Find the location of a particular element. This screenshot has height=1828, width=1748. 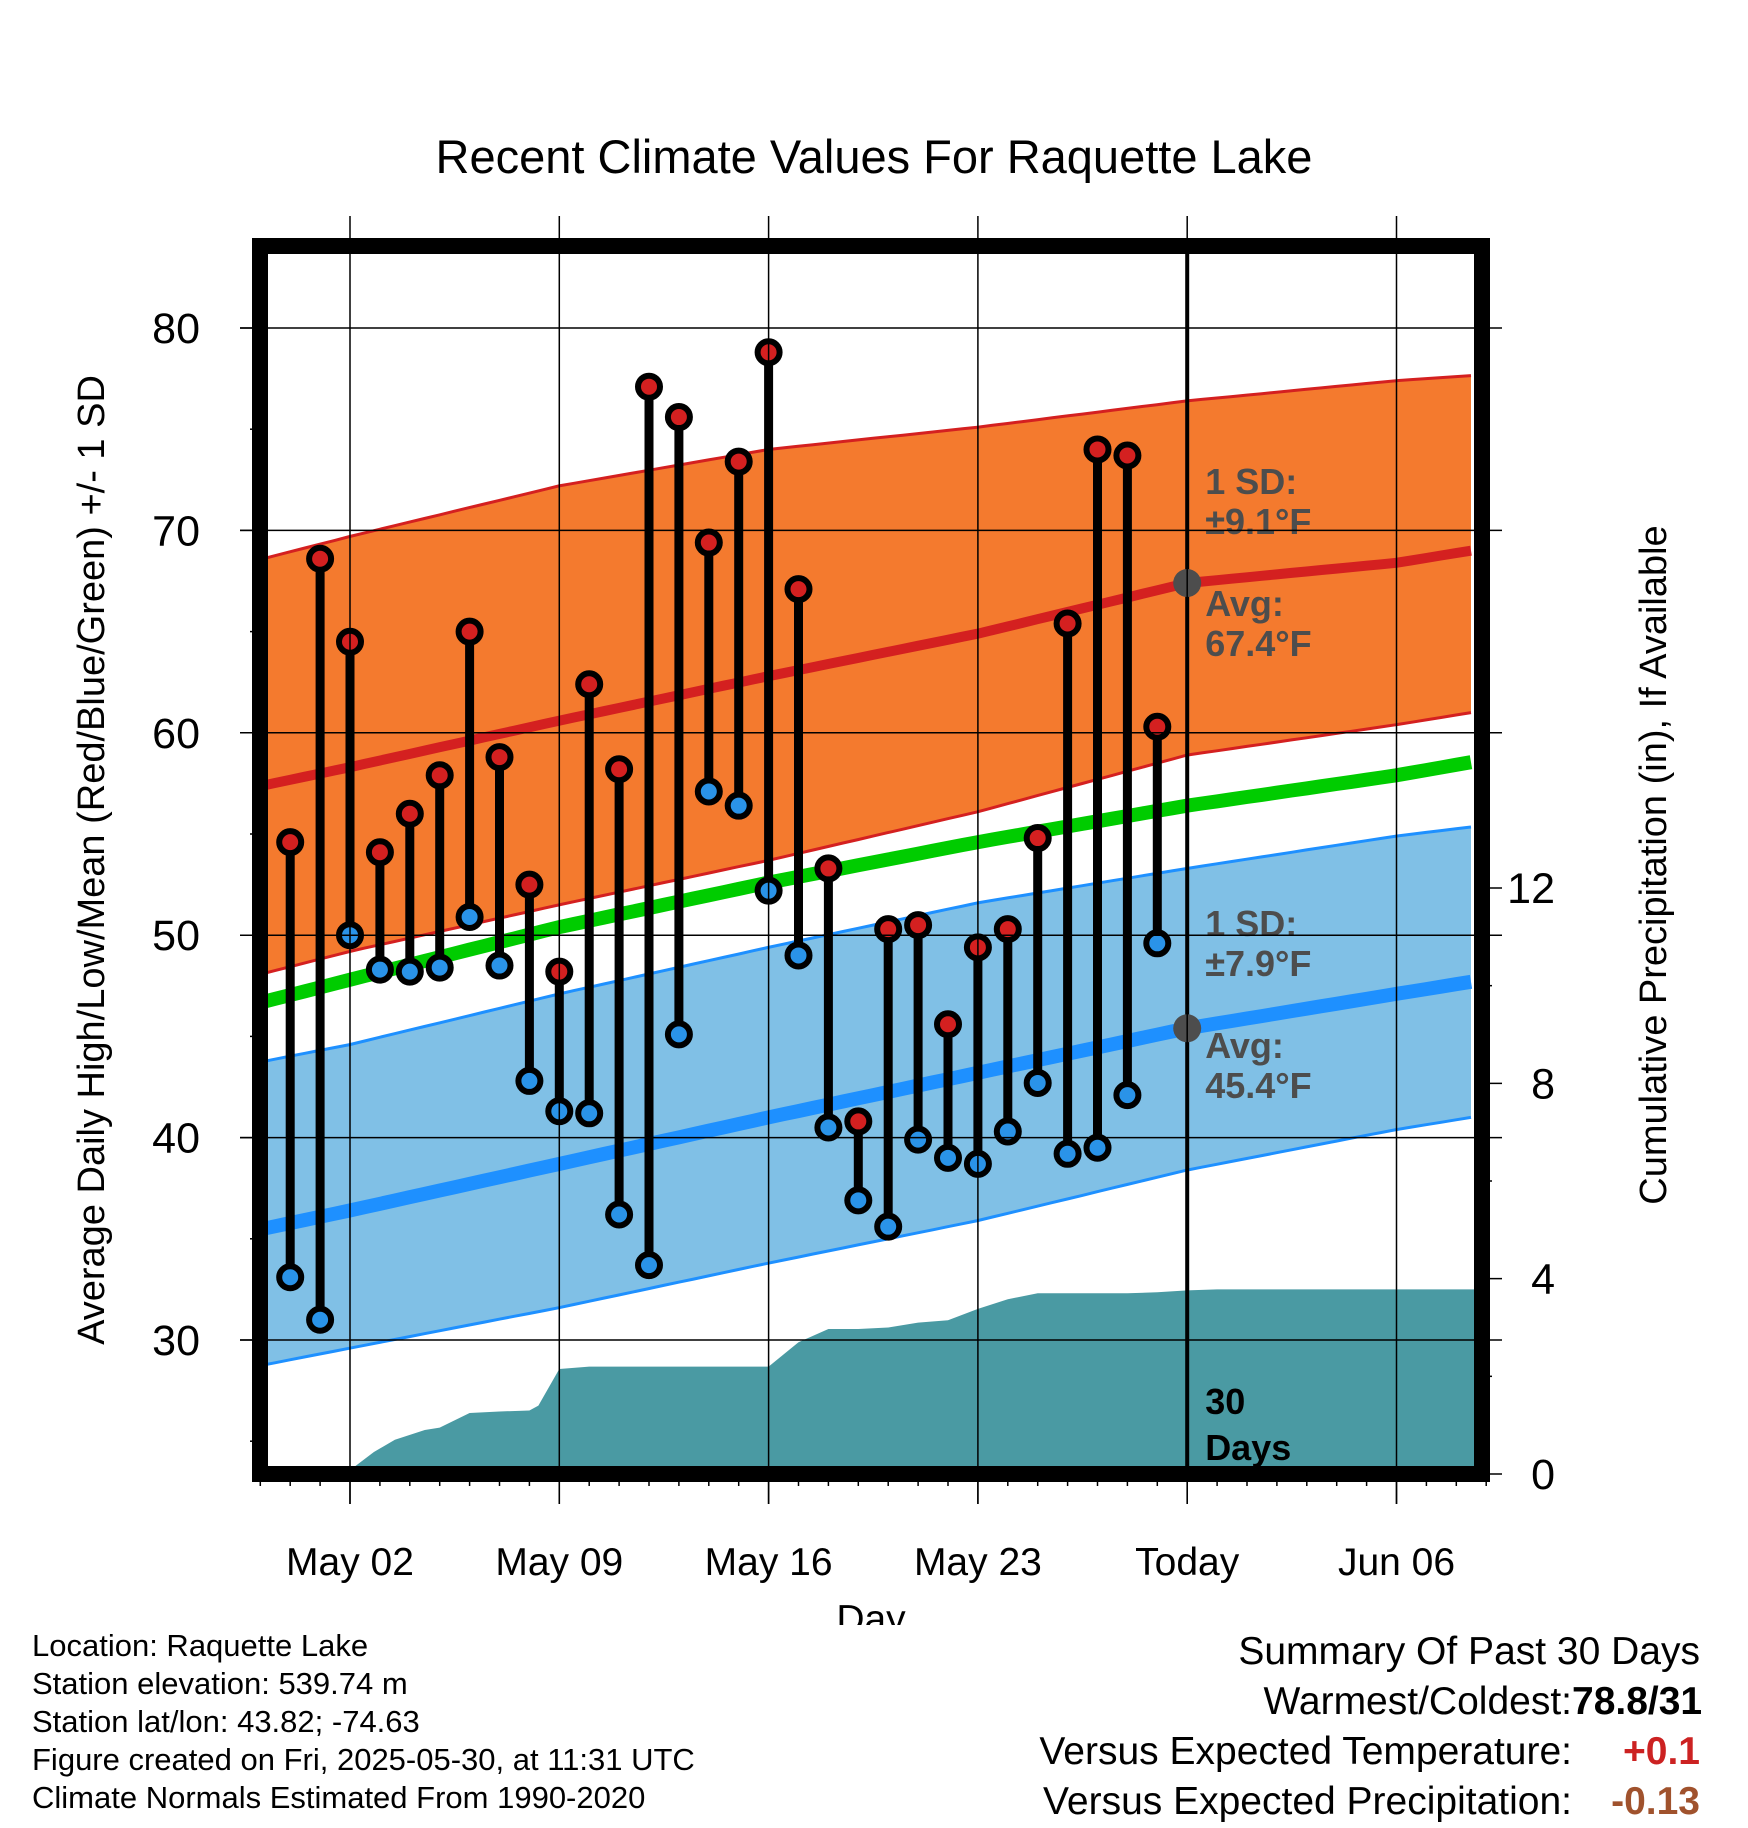

mean-avg-line is located at coordinates (866, 882).